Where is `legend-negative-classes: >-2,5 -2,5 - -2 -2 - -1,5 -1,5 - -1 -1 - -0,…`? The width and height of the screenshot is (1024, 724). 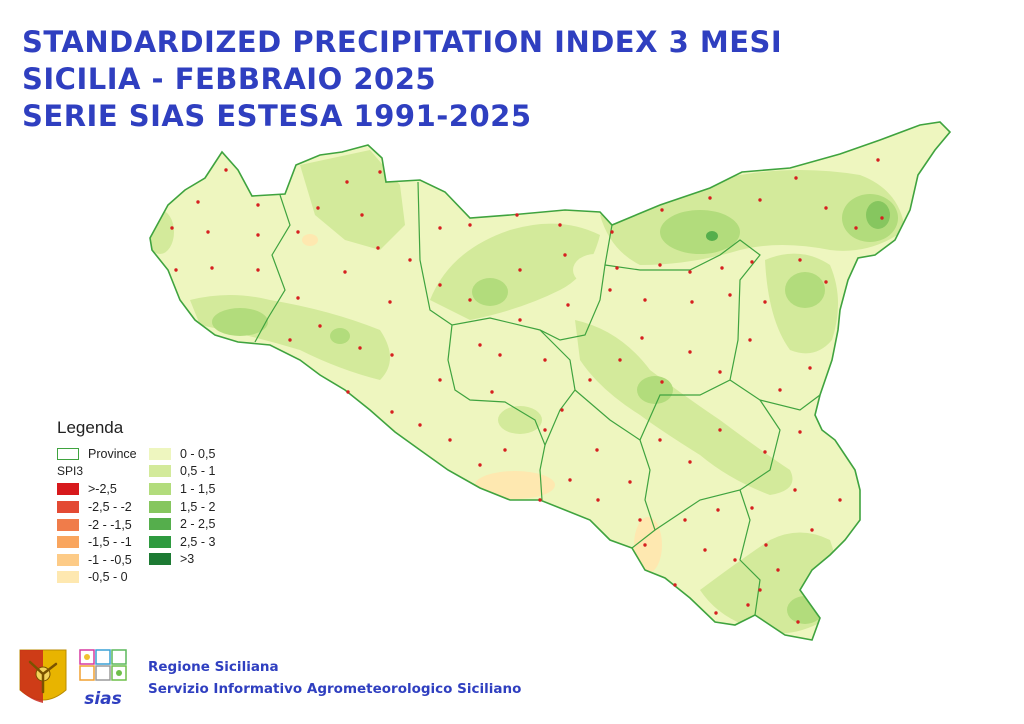
legend-negative-classes: >-2,5 -2,5 - -2 -2 - -1,5 -1,5 - -1 -1 - -0,… is located at coordinates (97, 534).